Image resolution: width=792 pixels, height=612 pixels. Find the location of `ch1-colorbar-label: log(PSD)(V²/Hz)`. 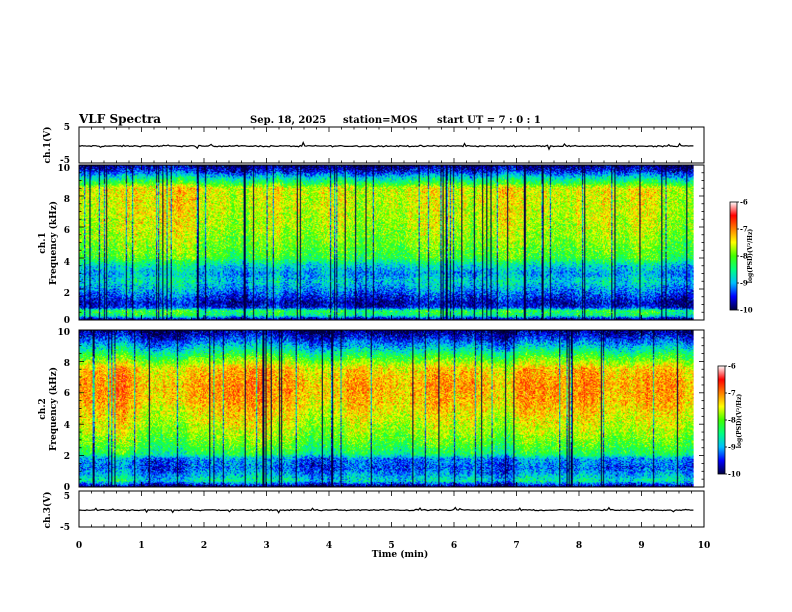

ch1-colorbar-label: log(PSD)(V²/Hz) is located at coordinates (750, 256).